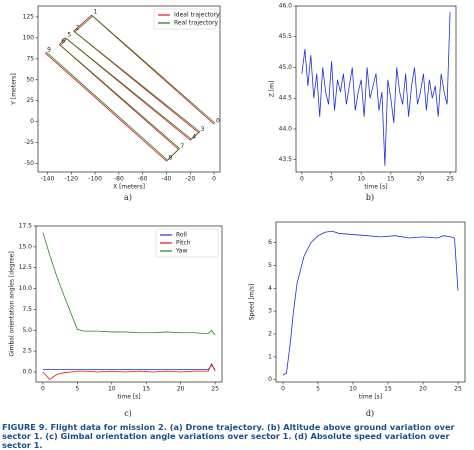 This screenshot has height=450, width=474. I want to click on x-tick-label: -20, so click(190, 179).